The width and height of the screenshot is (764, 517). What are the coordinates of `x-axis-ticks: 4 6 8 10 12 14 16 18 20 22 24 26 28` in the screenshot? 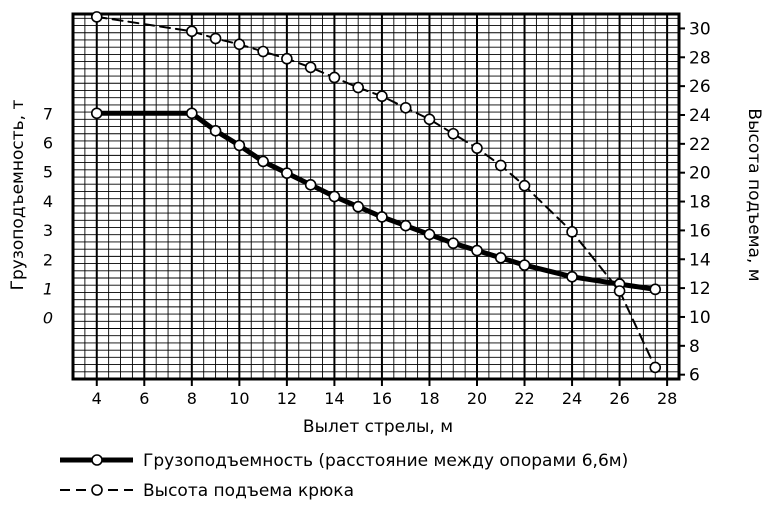 It's located at (384, 393).